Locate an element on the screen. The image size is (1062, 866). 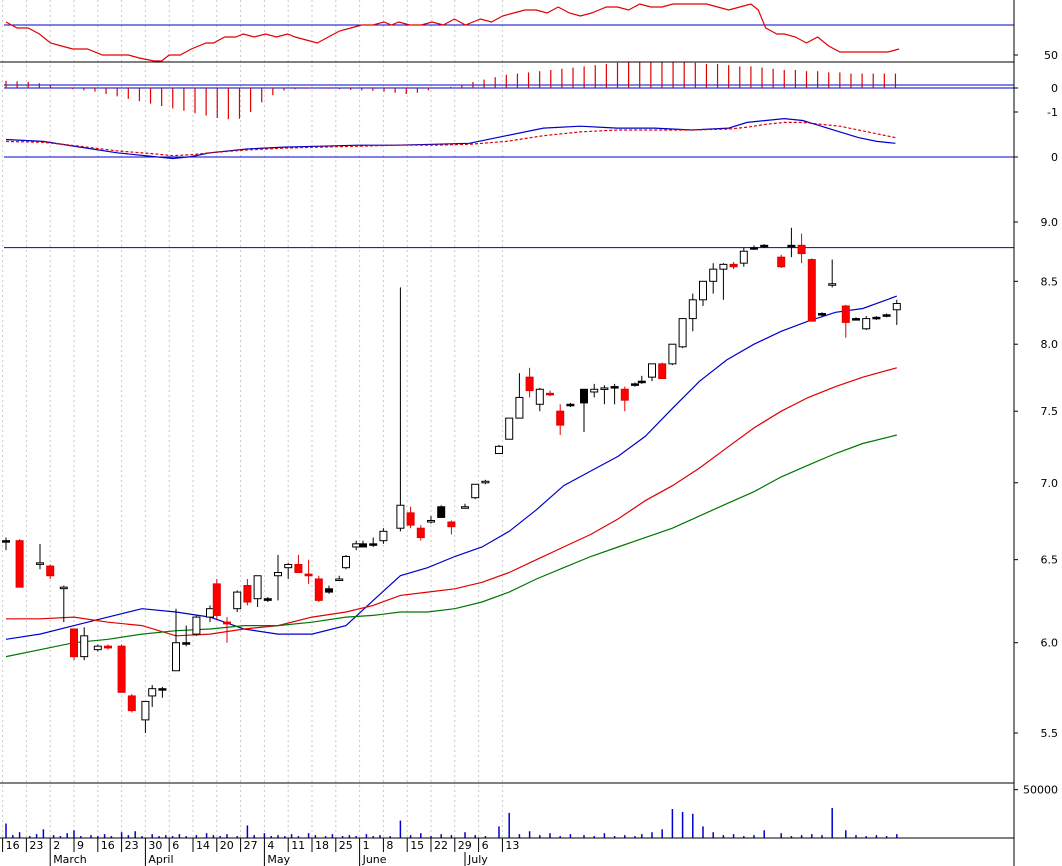
macd-histogram-panel is located at coordinates (509, 90).